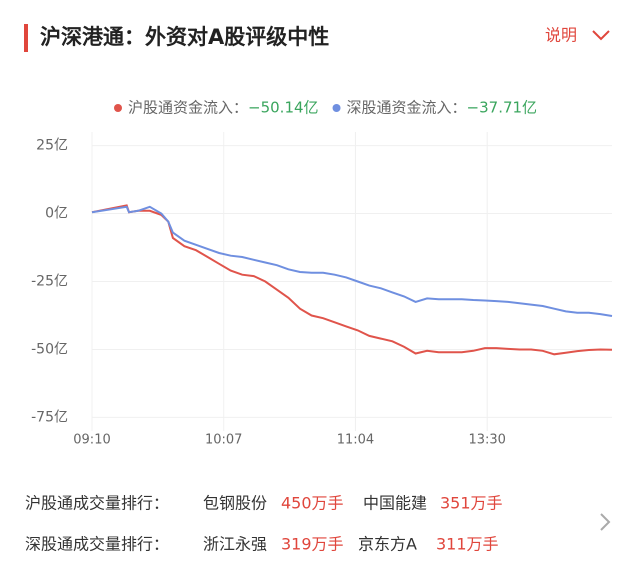 This screenshot has width=640, height=573. I want to click on y-tick-label: -25亿, so click(49, 282).